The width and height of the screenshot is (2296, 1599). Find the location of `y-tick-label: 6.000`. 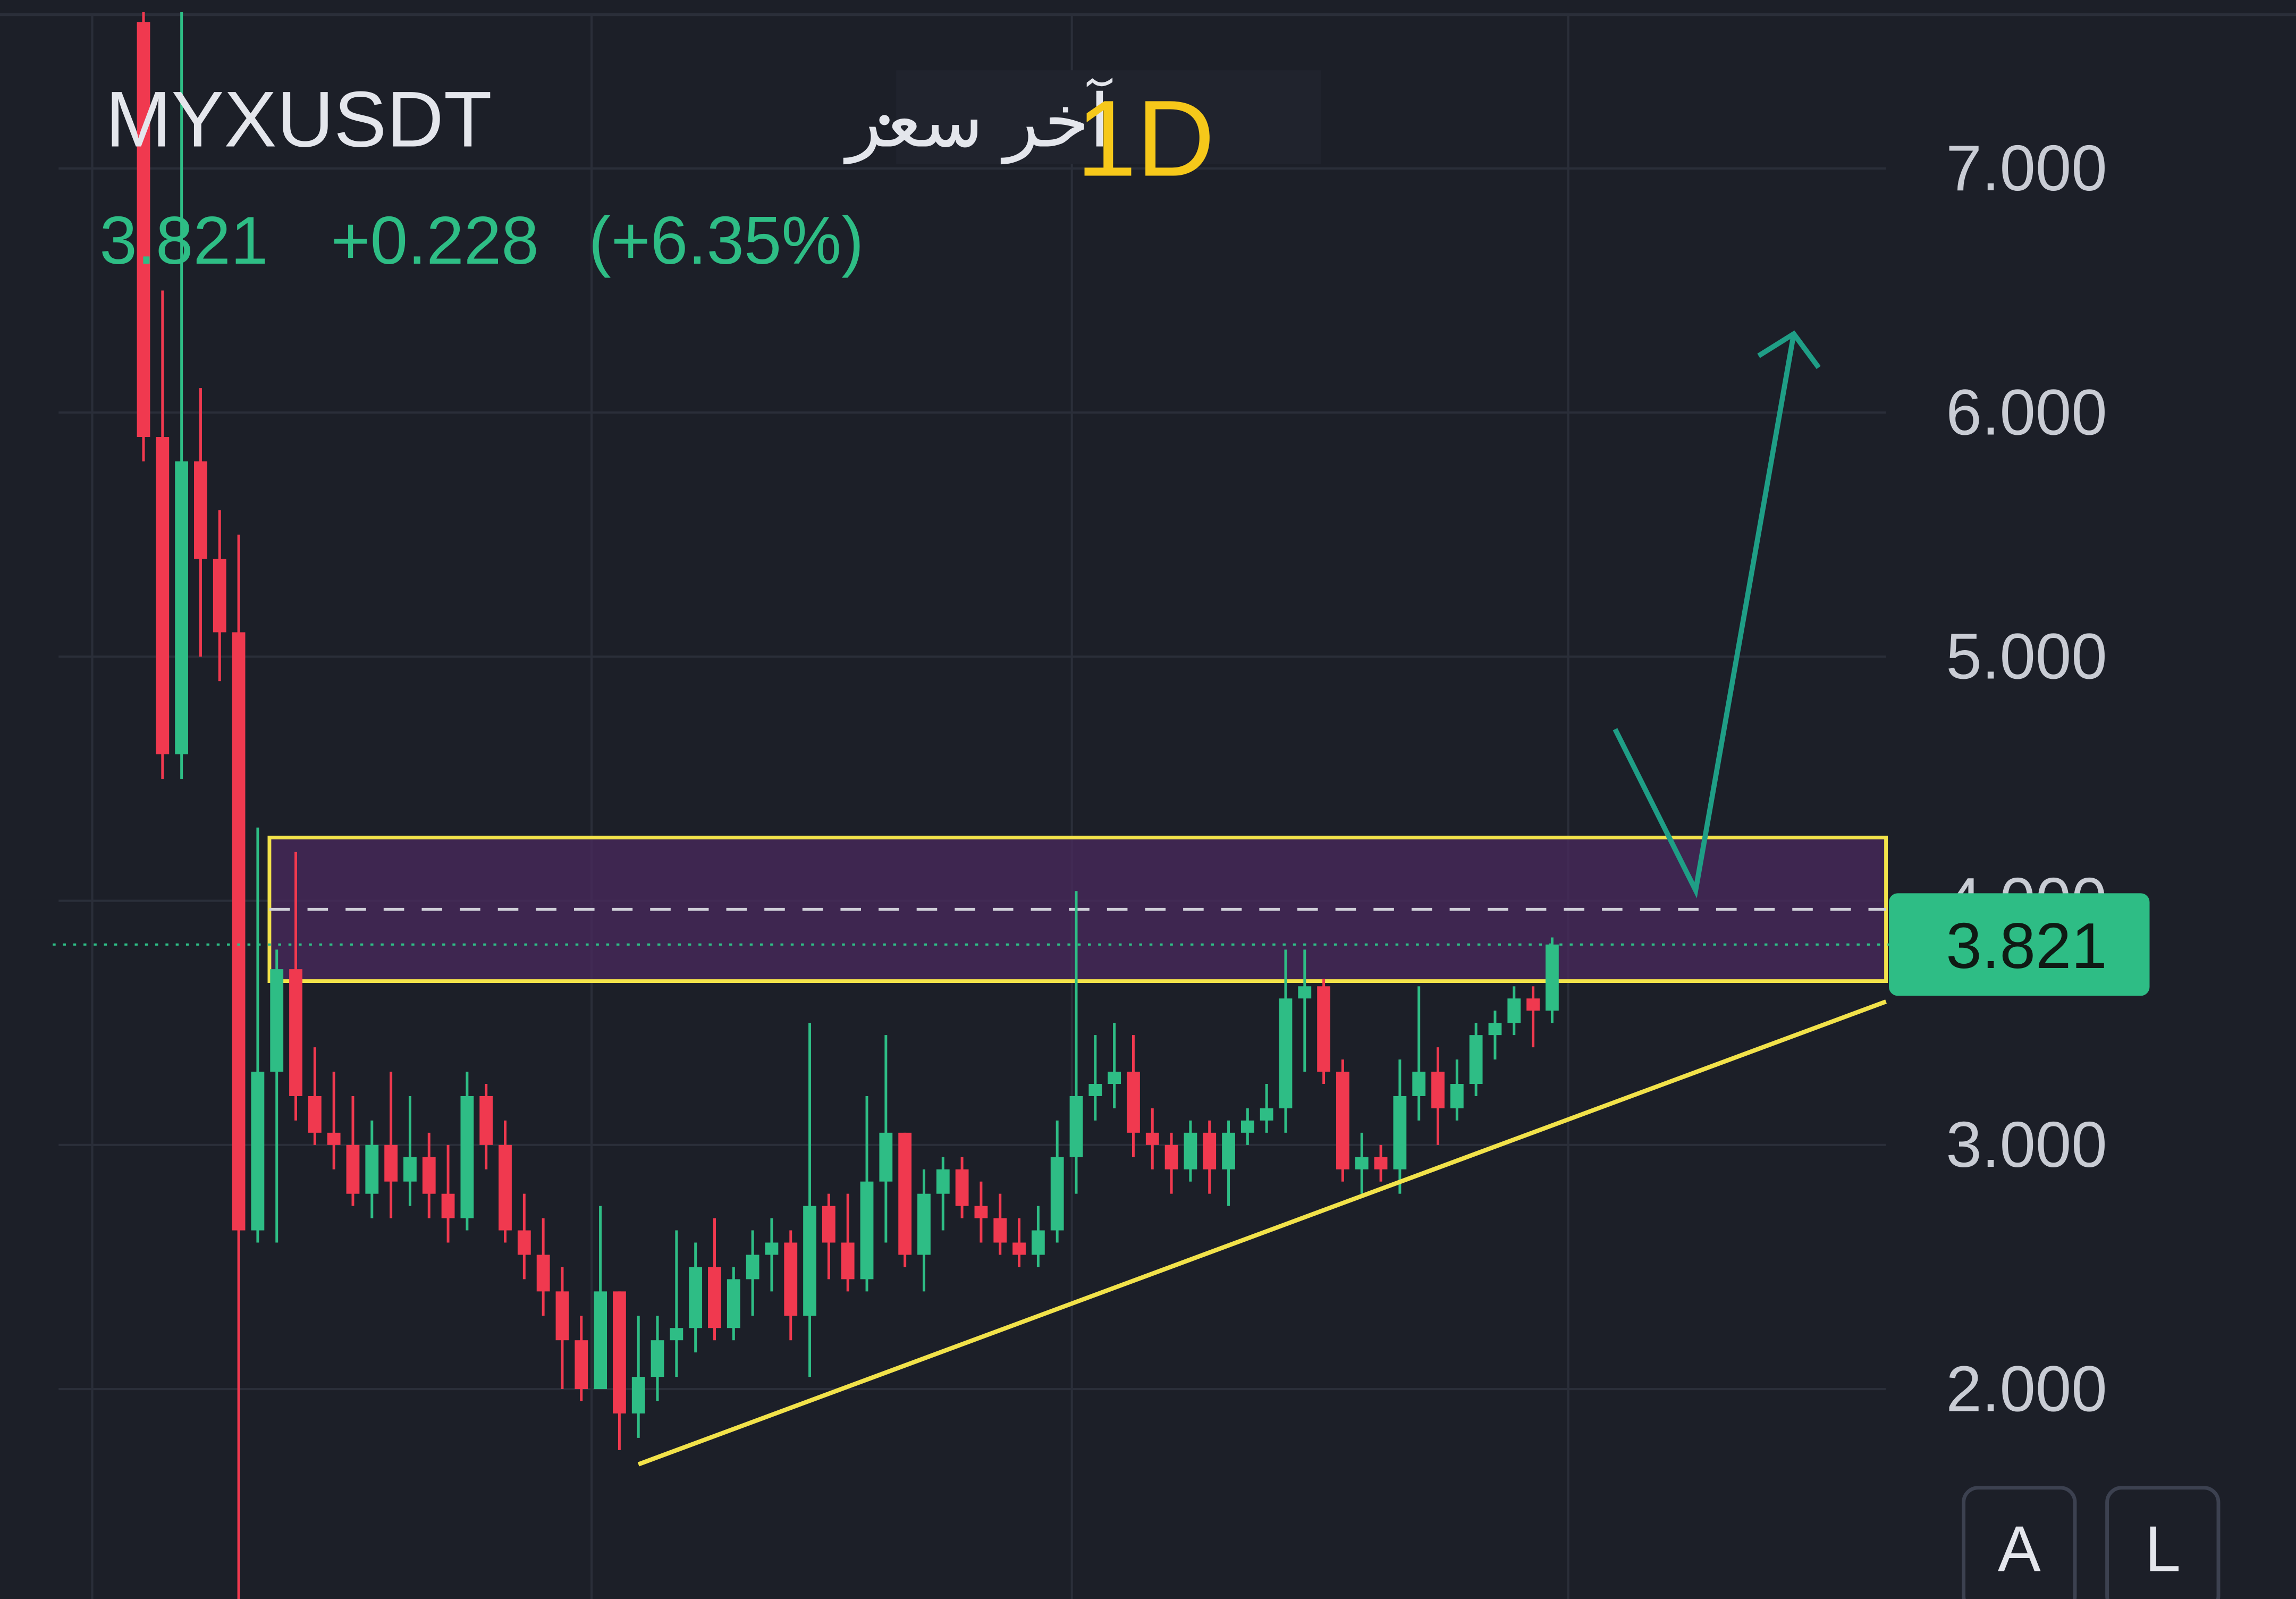

y-tick-label: 6.000 is located at coordinates (2026, 412).